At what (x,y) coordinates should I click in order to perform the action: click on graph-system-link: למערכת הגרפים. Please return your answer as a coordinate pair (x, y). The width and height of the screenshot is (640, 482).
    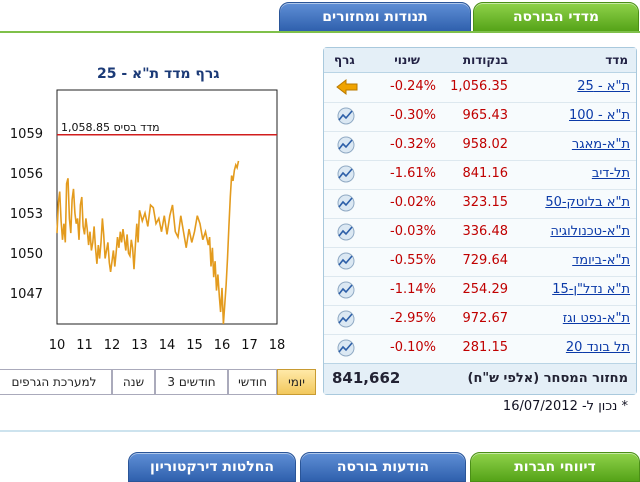
    Looking at the image, I should click on (56, 382).